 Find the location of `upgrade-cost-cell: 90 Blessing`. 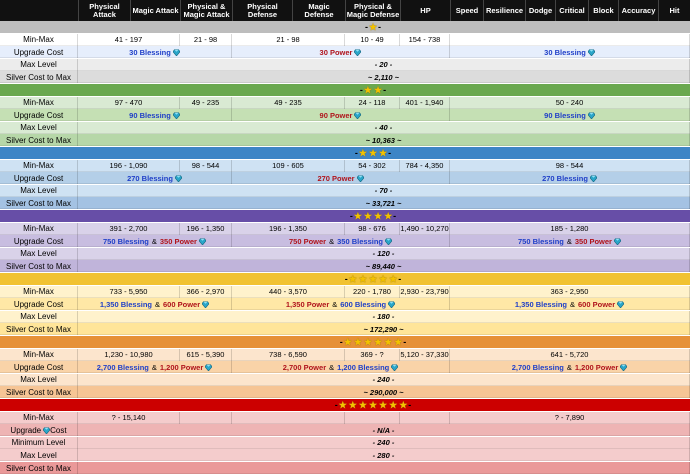

upgrade-cost-cell: 90 Blessing is located at coordinates (570, 115).